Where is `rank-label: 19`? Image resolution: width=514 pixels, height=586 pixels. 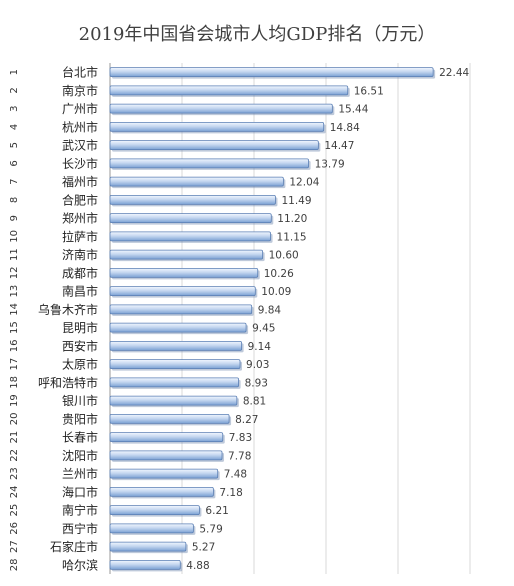 rank-label: 19 is located at coordinates (14, 400).